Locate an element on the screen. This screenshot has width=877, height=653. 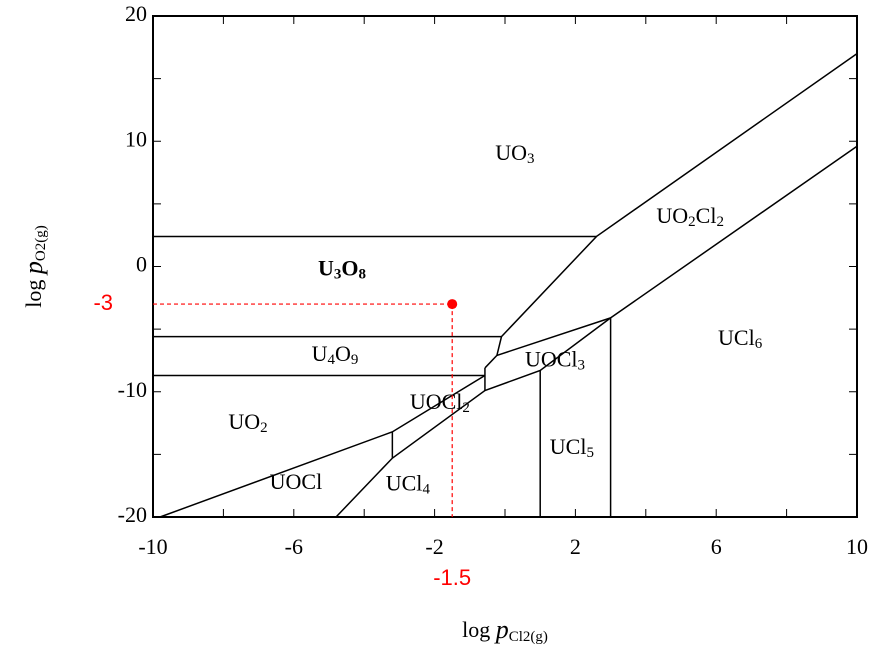
region-label: UO2Cl2 is located at coordinates (690, 216).